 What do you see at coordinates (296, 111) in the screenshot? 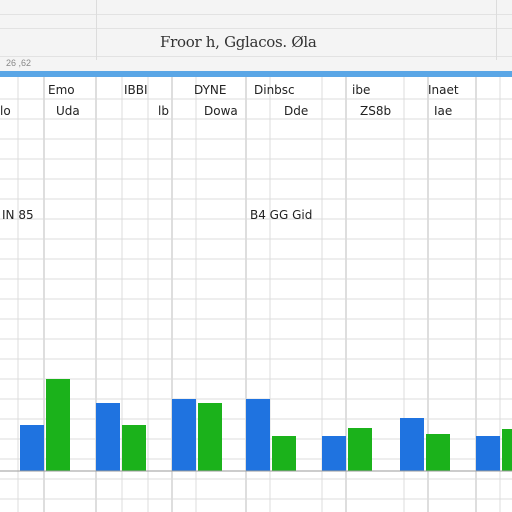
I see `row2-cell-5: Dde` at bounding box center [296, 111].